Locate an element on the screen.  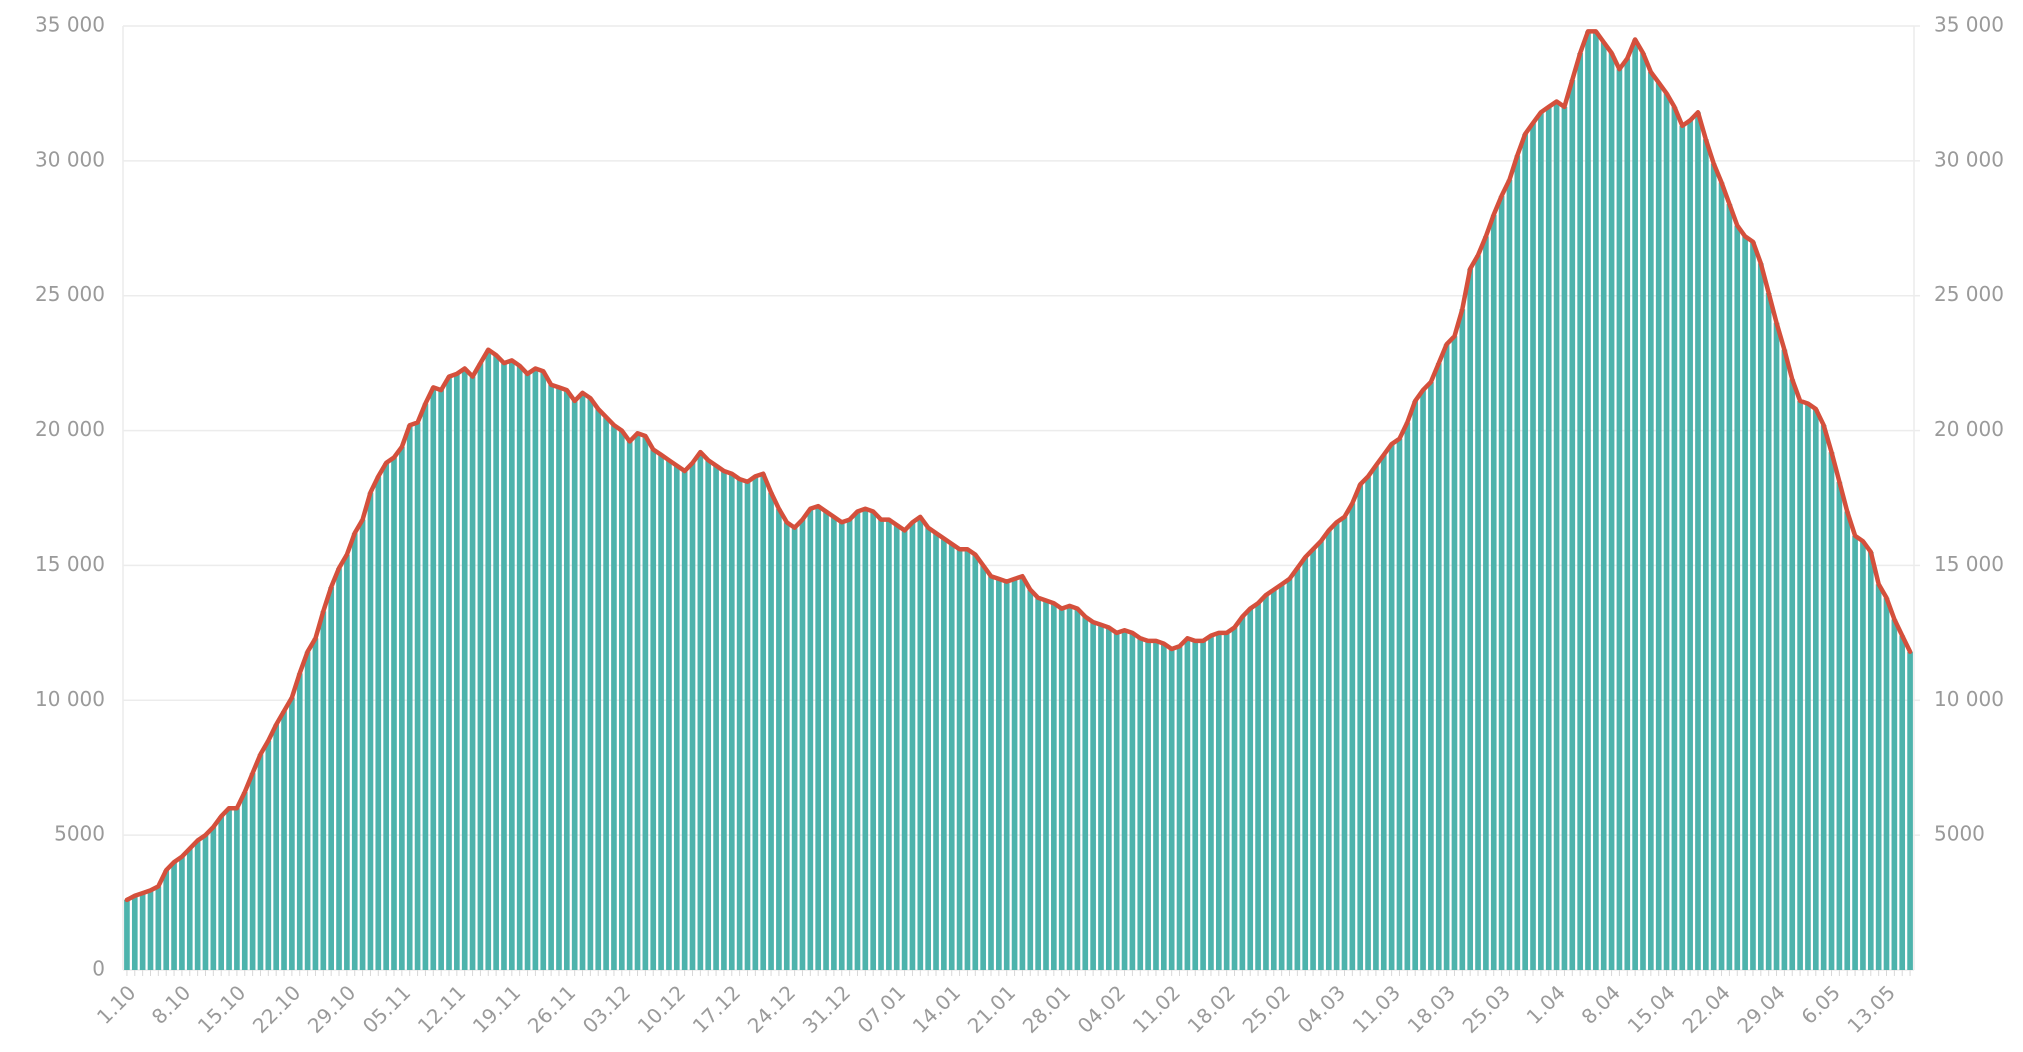
x-tick-label: 19.11 is located at coordinates (496, 1008).